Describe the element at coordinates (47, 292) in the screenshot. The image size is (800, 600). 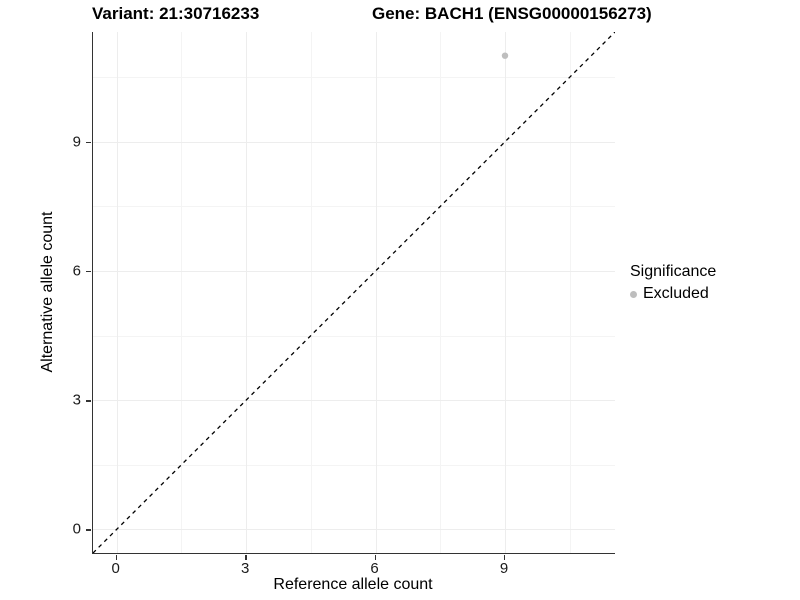
I see `y-axis-title: Alternative allele count` at that location.